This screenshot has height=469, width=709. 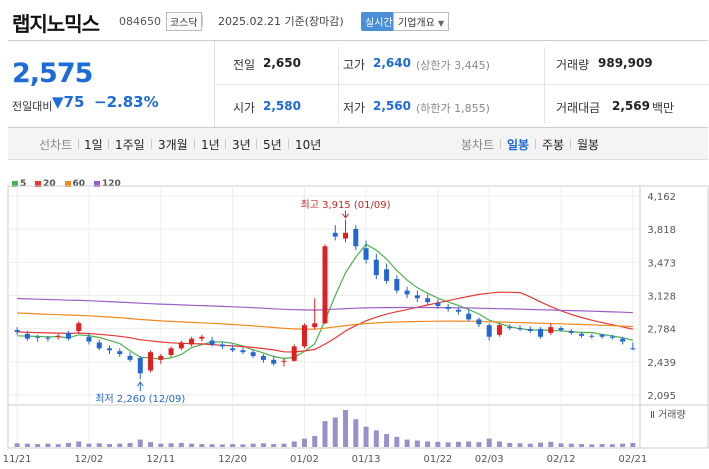 I want to click on min-annotation: 최저 2,260 (12/09), so click(x=140, y=399).